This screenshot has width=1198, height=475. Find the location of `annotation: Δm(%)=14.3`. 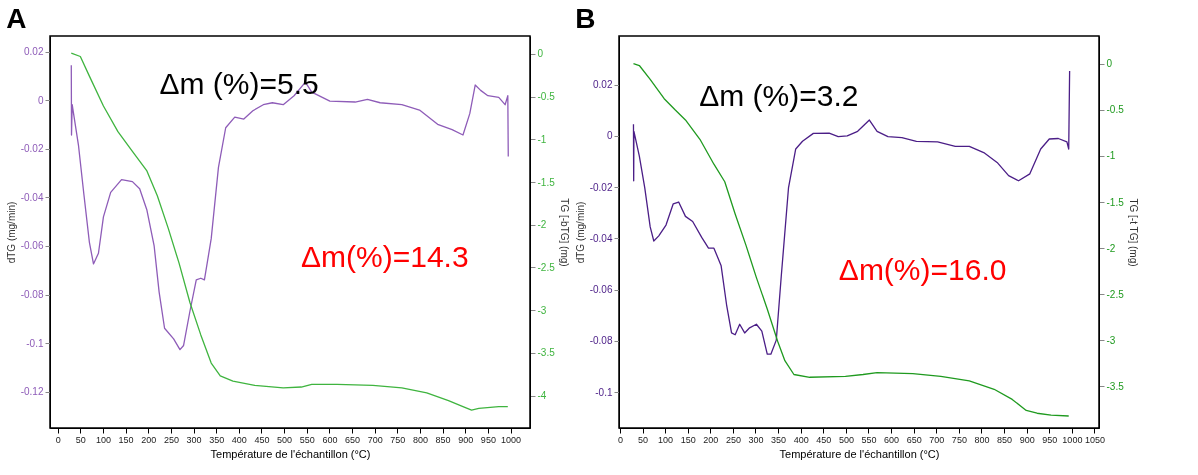

annotation: Δm(%)=14.3 is located at coordinates (385, 257).